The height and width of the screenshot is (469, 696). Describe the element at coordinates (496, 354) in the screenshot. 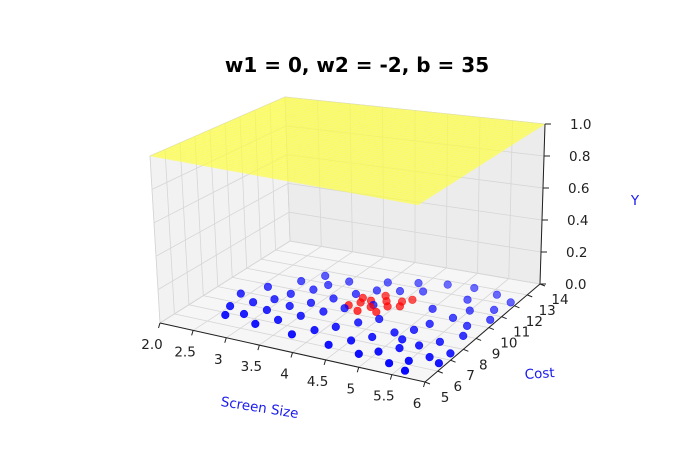

I see `y-tick-label: 9` at that location.